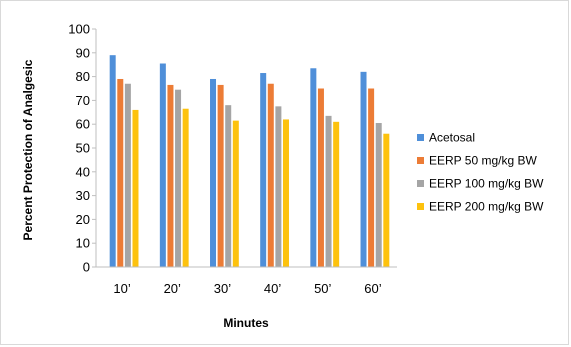 This screenshot has width=571, height=347. Describe the element at coordinates (83, 195) in the screenshot. I see `y-tick-label: 30` at that location.